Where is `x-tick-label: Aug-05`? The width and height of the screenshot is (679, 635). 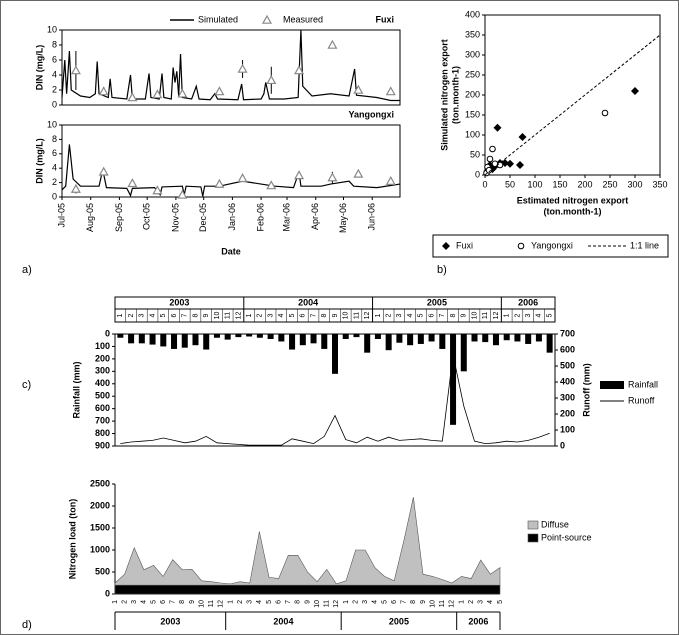
x-tick-label: Aug-05 is located at coordinates (90, 217).